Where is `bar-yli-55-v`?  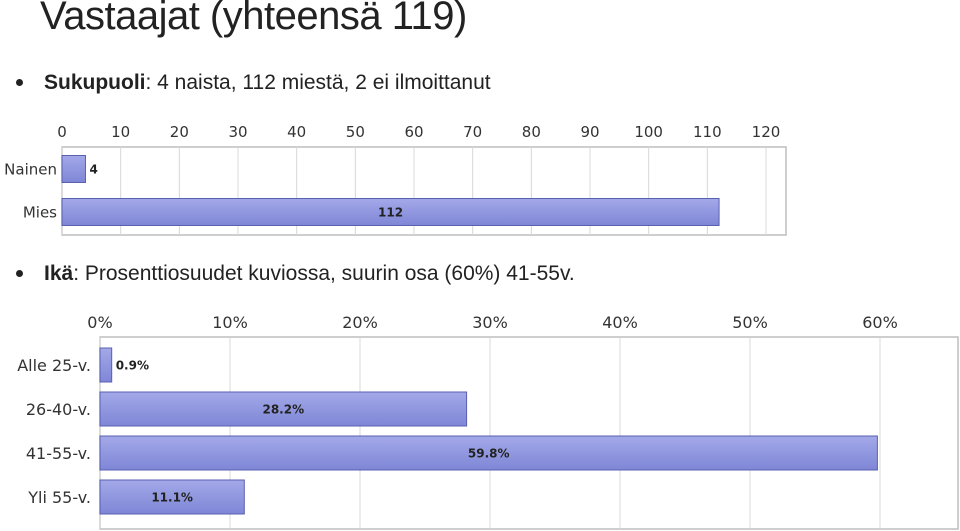 bar-yli-55-v is located at coordinates (172, 497).